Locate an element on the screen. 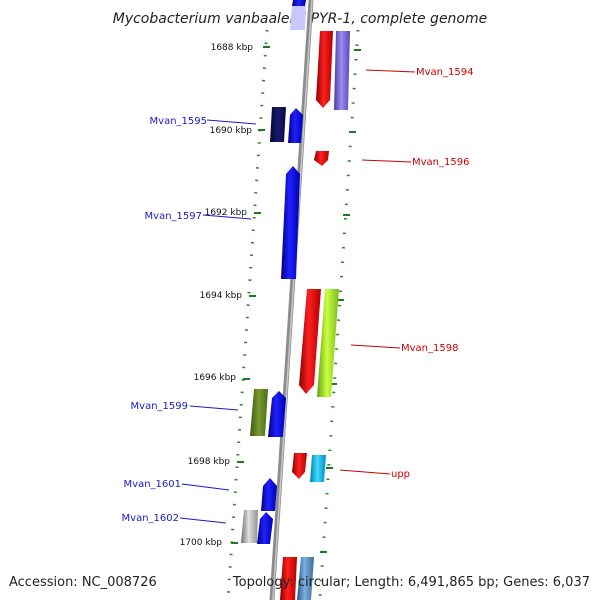 The height and width of the screenshot is (600, 600). scale-label-1700: 1700 kbp is located at coordinates (201, 543).